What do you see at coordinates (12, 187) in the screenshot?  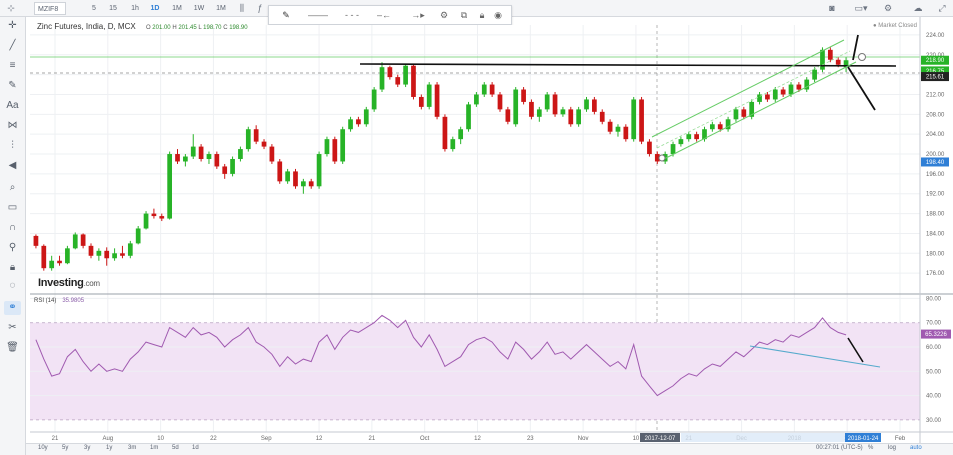 I see `zoom-icon: ⌕` at bounding box center [12, 187].